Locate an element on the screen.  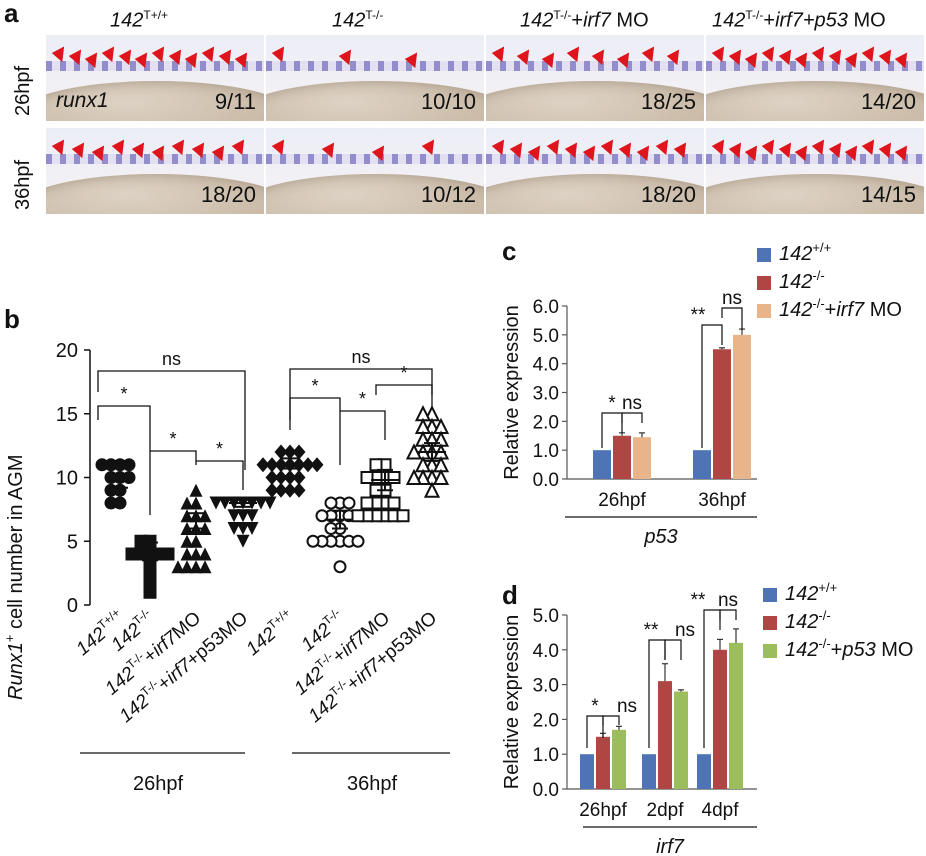
gene-label: irf7 is located at coordinates (670, 846).